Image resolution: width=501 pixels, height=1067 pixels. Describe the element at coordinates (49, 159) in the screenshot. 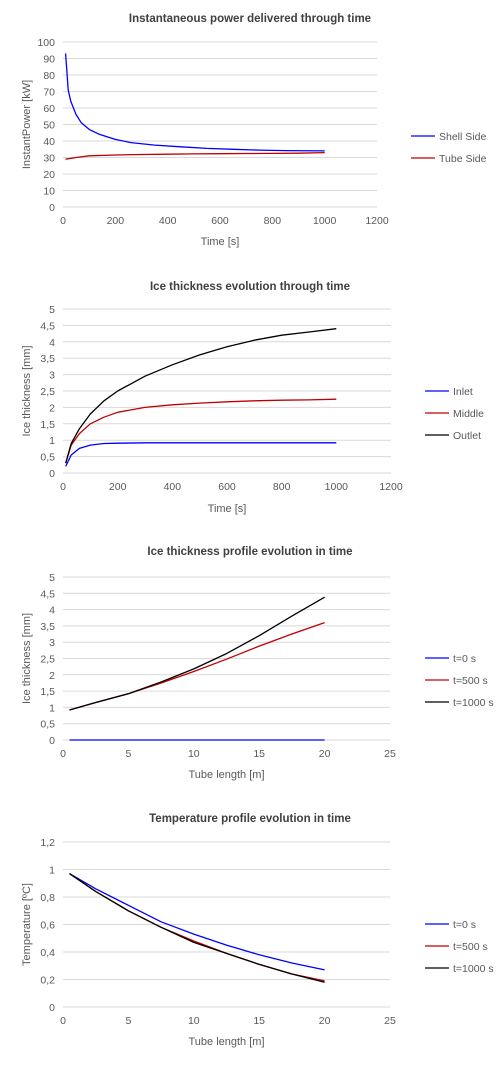

I see `y-tick-label: 30` at that location.